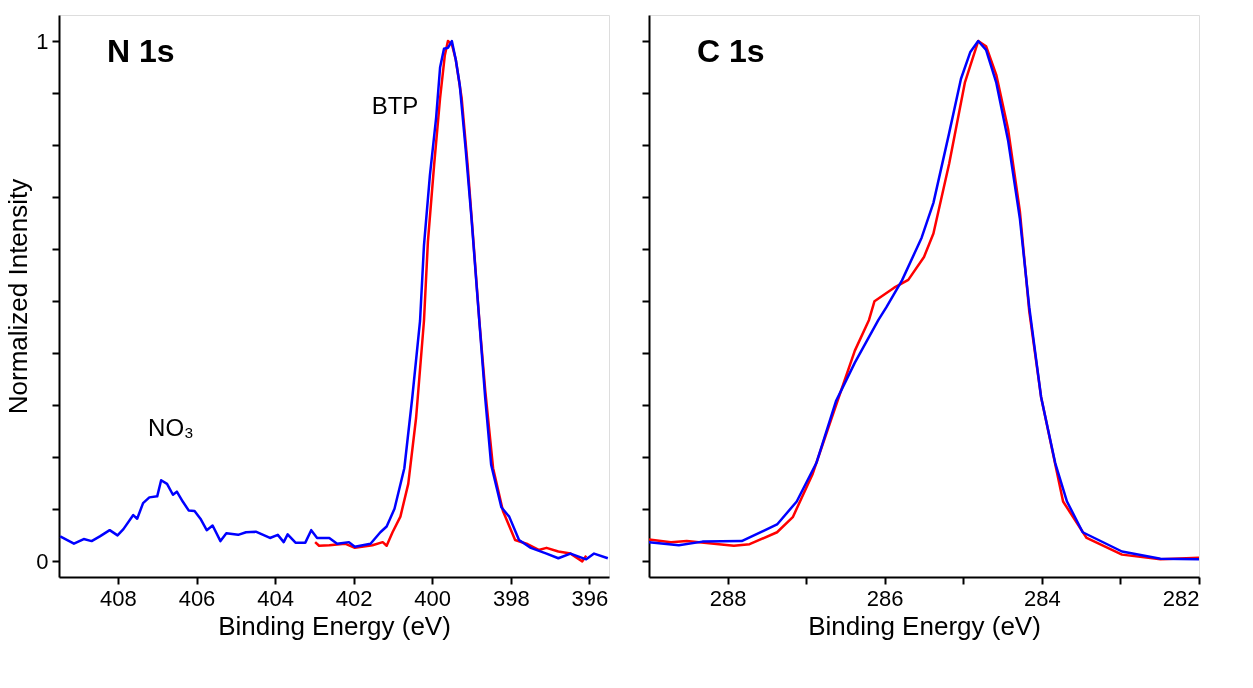 This screenshot has width=1253, height=688. I want to click on x-tick-label: 402, so click(354, 598).